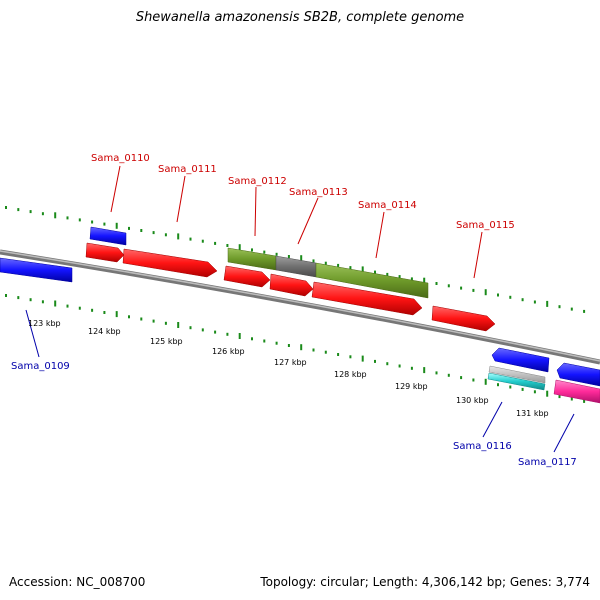 Image resolution: width=600 pixels, height=600 pixels. I want to click on top-label-leaders, so click(296, 222).